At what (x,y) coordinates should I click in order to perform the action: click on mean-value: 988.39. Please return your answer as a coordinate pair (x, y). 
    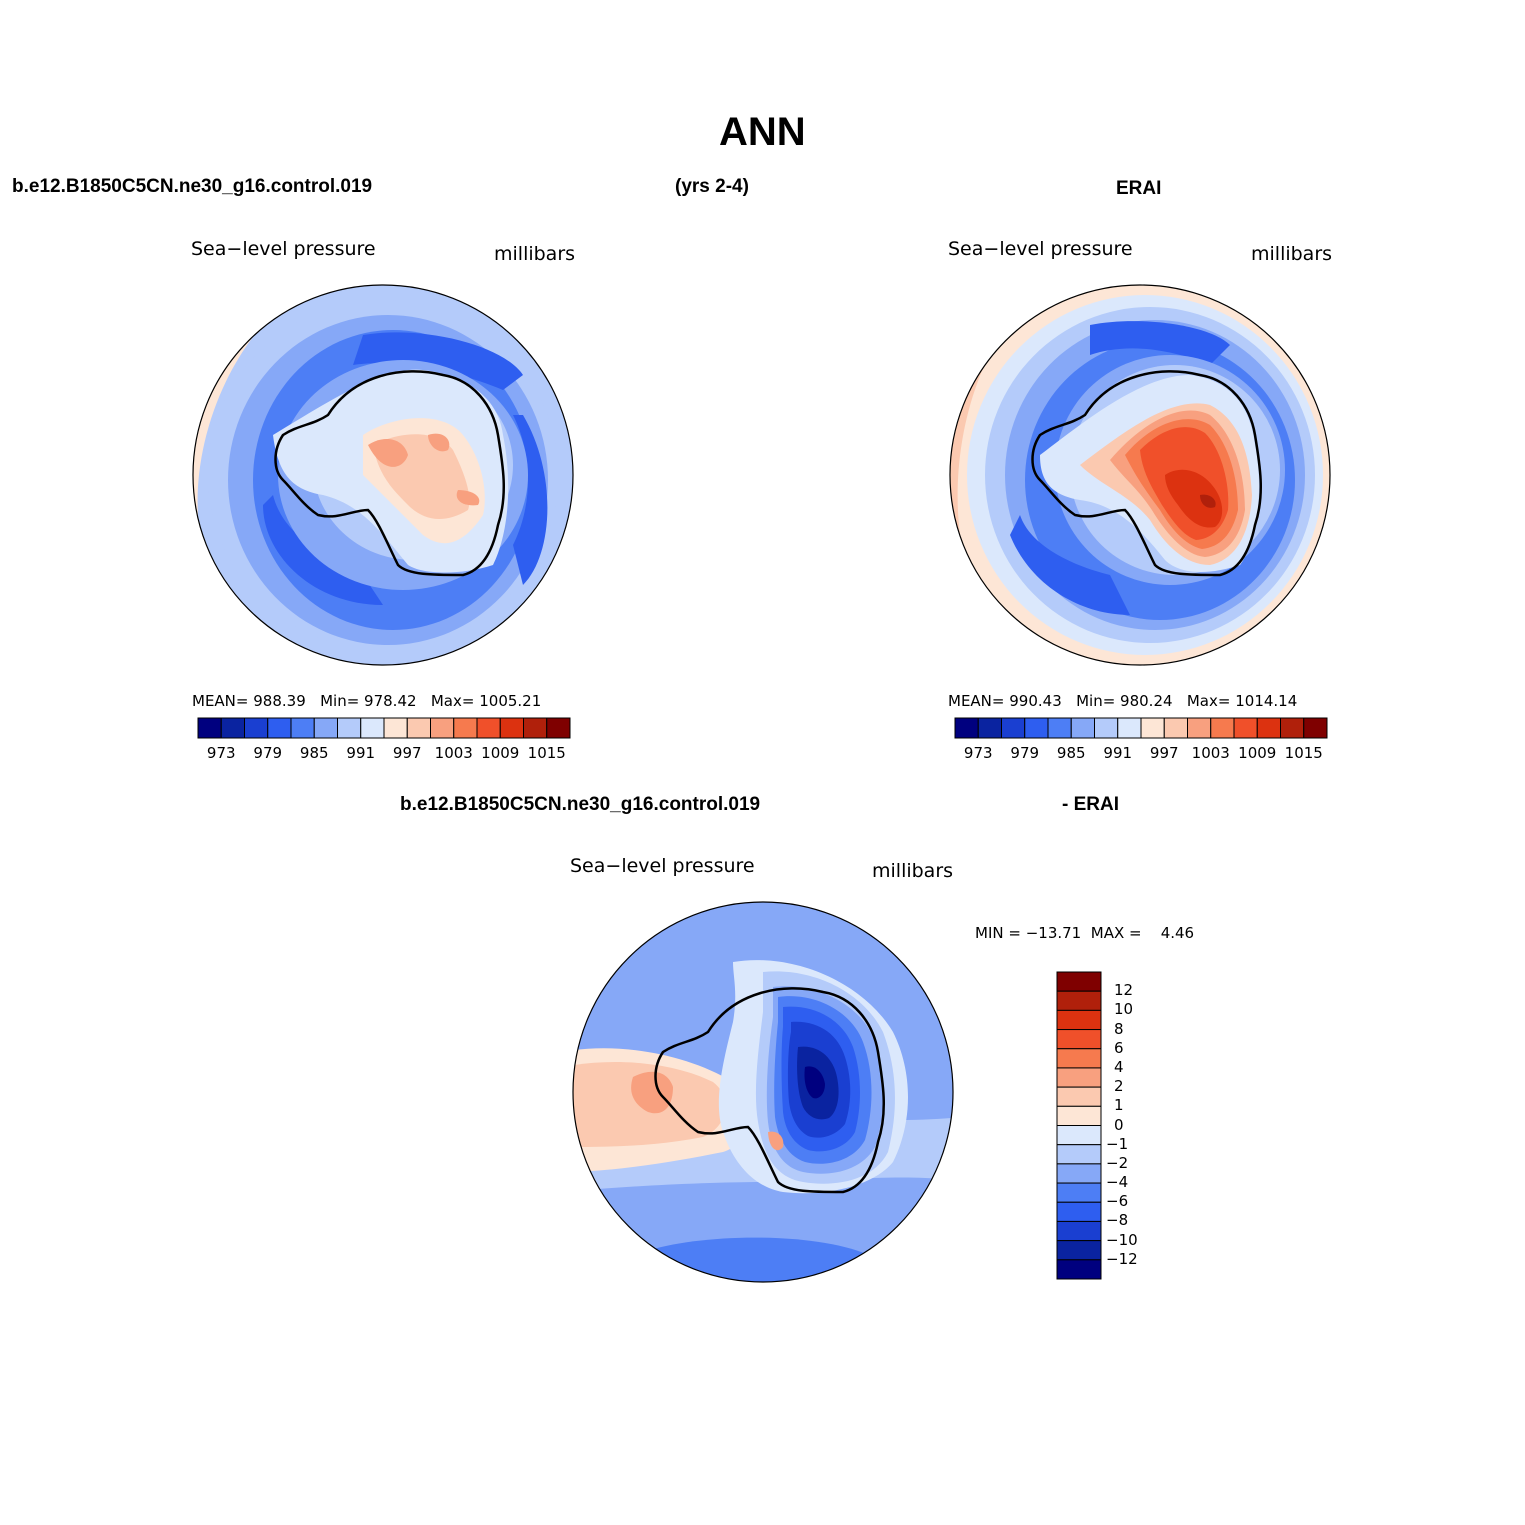
    Looking at the image, I should click on (279, 701).